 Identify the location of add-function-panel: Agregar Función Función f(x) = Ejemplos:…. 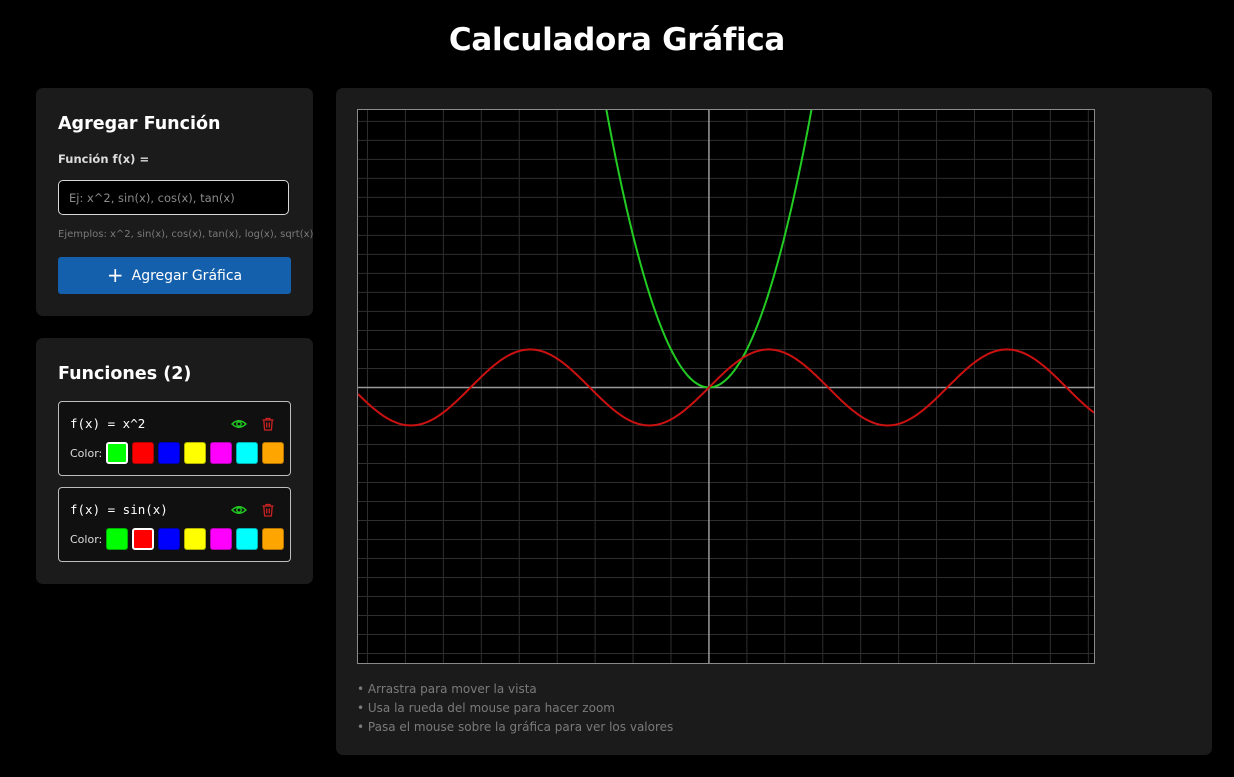
(174, 202).